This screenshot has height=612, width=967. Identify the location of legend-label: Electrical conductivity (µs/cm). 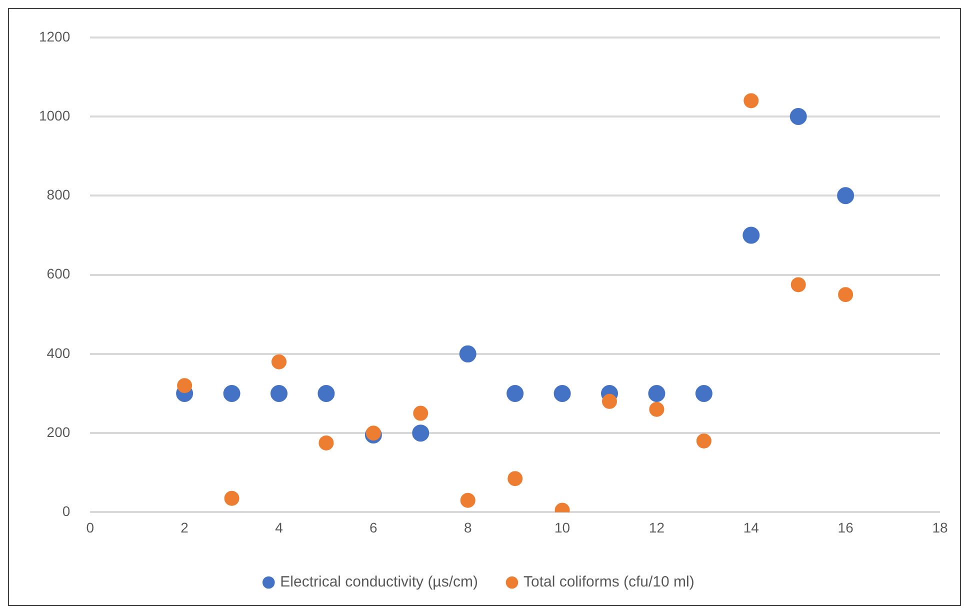
(379, 582).